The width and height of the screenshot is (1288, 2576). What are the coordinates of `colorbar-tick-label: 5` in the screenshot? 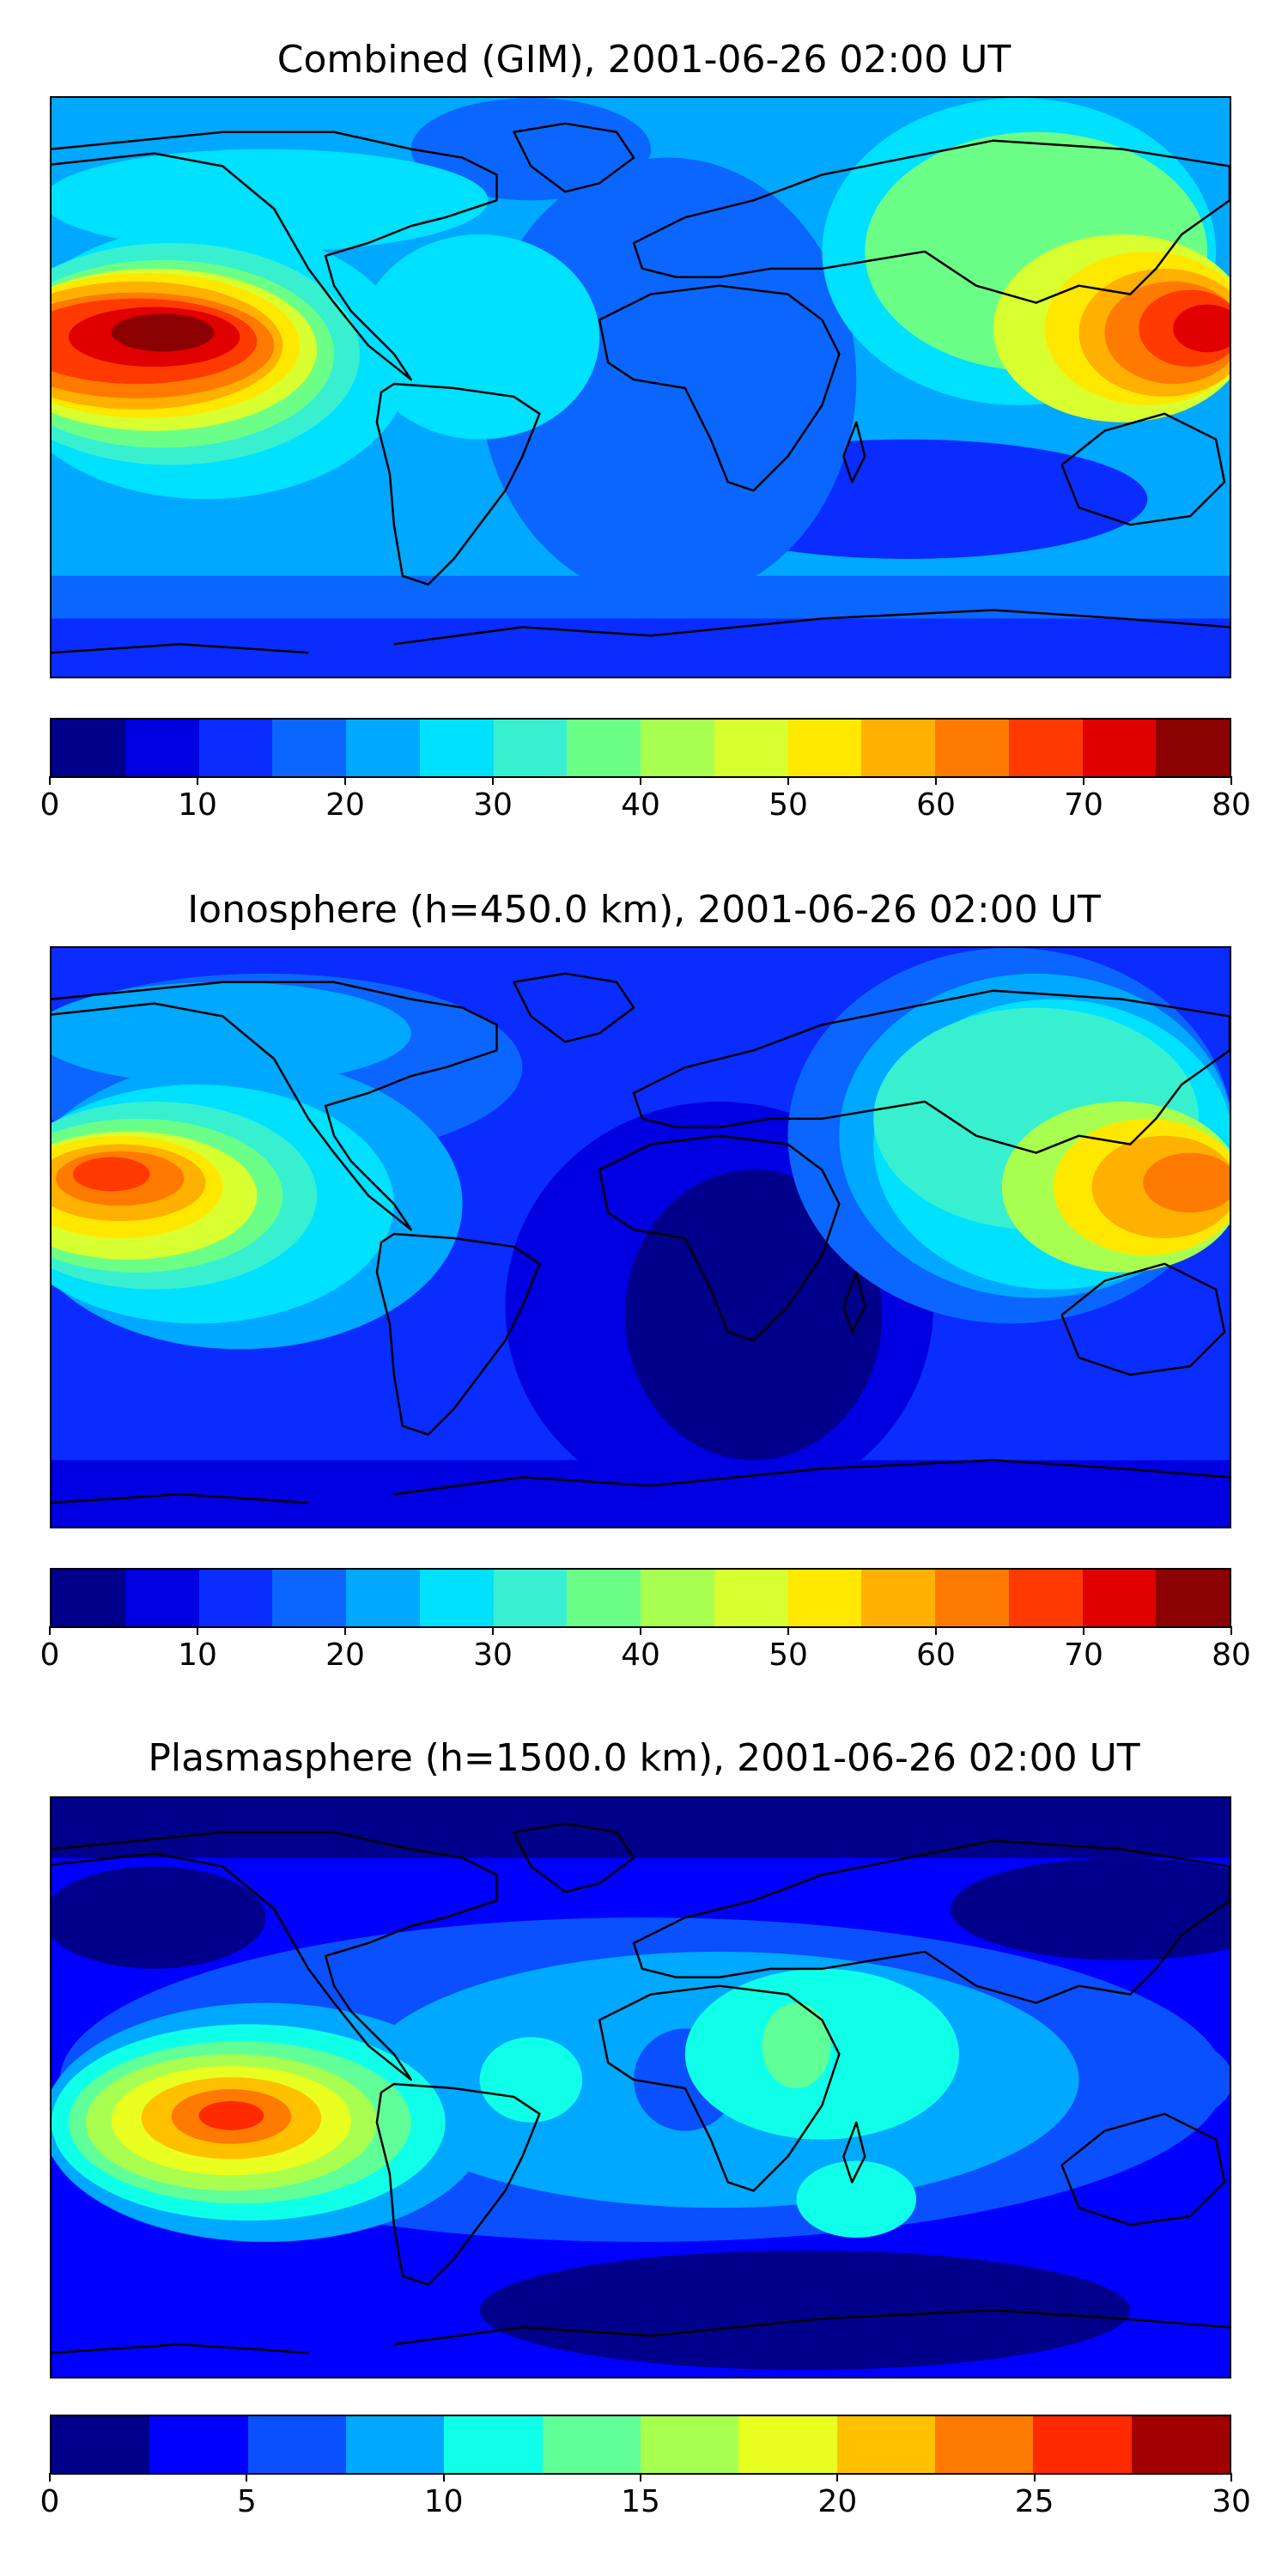 It's located at (247, 2501).